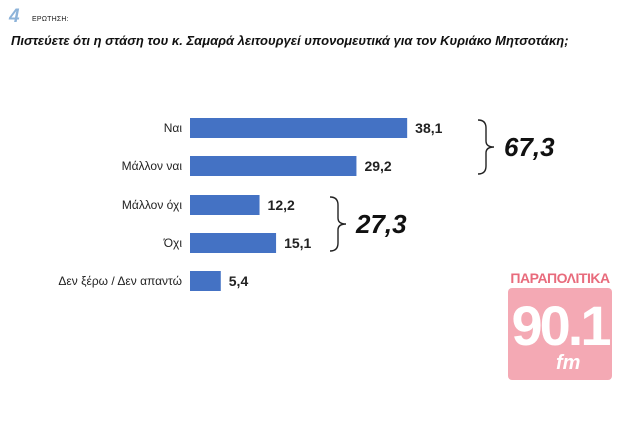 The width and height of the screenshot is (640, 421). I want to click on radio-logo: ΠΑΡΑΠΟΛΙΤΙΚΑ 90.1 fm, so click(560, 327).